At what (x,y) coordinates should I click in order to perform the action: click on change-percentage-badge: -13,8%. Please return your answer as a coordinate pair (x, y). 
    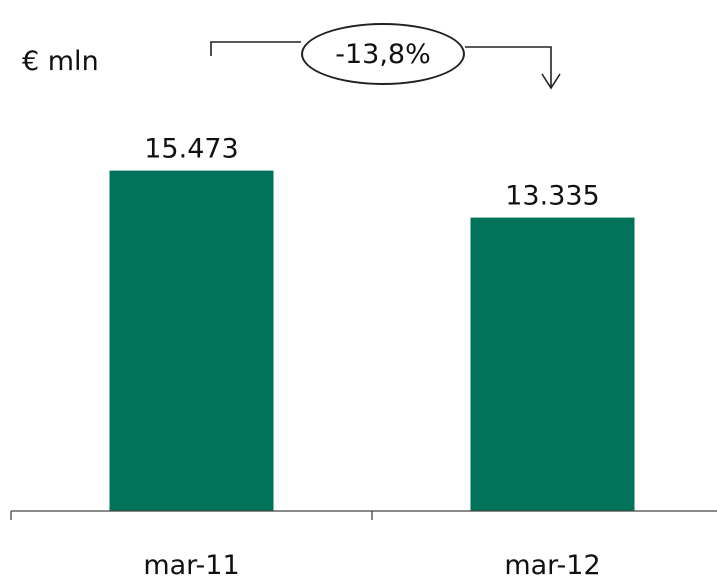
    Looking at the image, I should click on (383, 54).